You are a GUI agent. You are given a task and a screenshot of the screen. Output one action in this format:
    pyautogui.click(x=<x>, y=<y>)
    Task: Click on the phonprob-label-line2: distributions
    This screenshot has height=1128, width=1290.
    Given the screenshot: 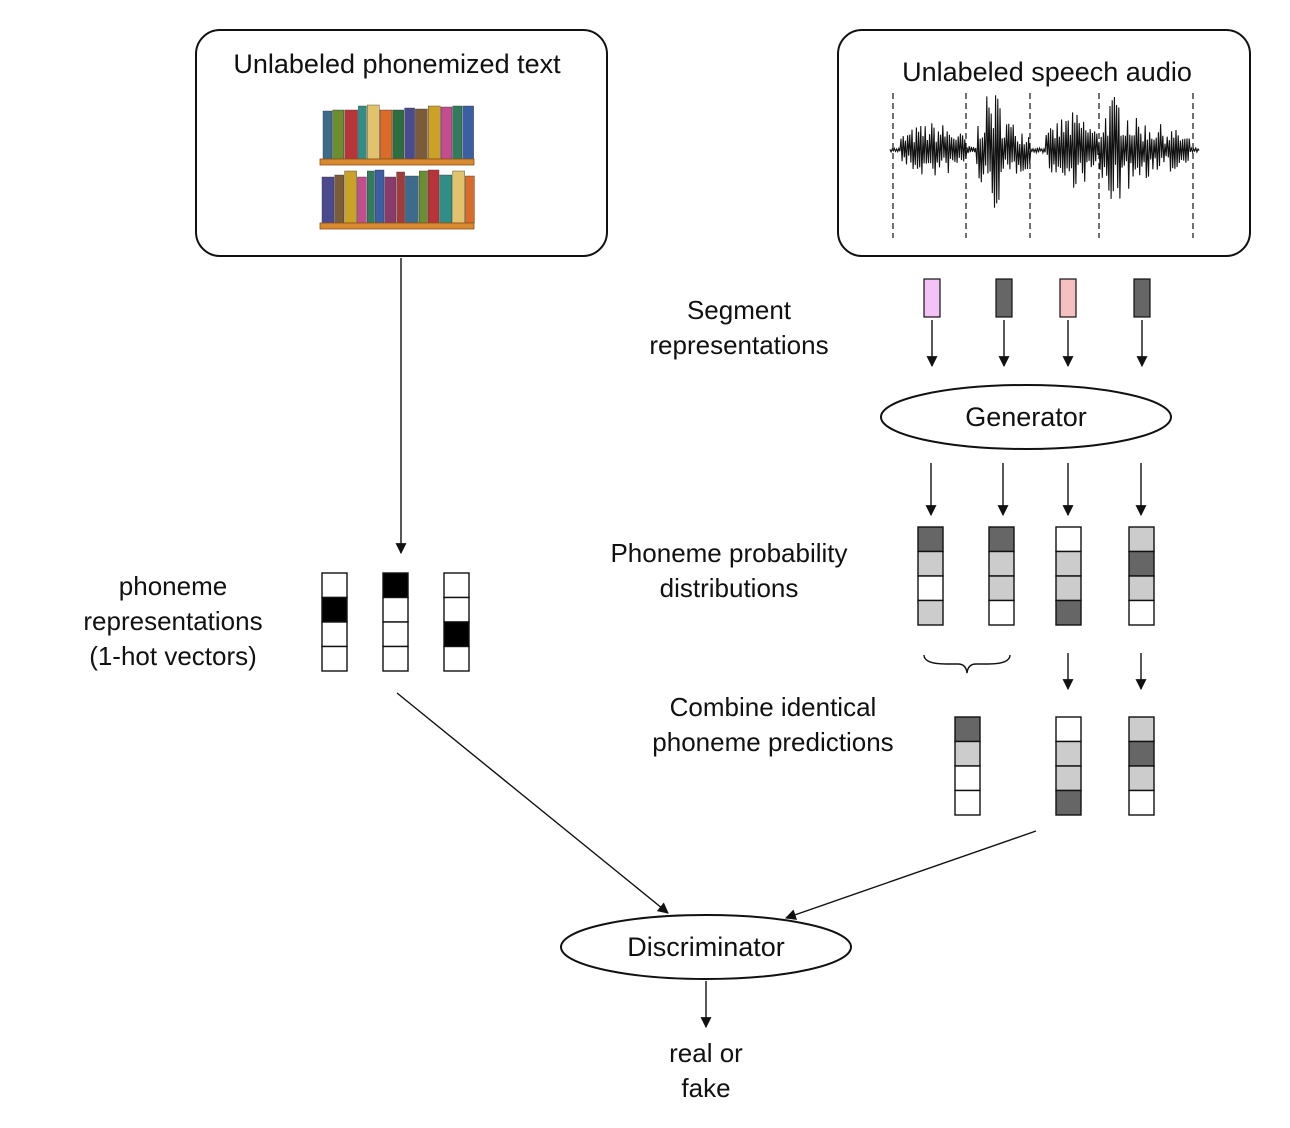 What is the action you would take?
    pyautogui.click(x=729, y=588)
    